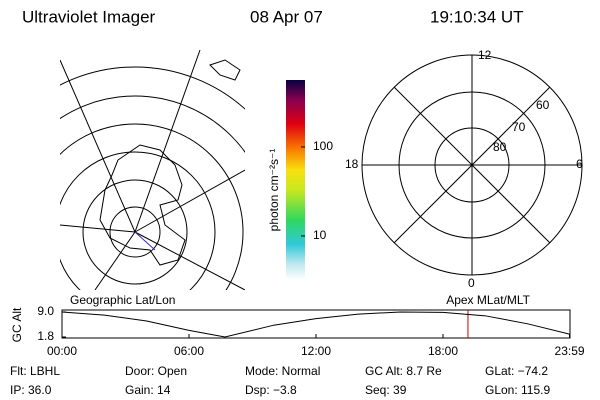  What do you see at coordinates (500, 147) in the screenshot?
I see `mlat-label: 80` at bounding box center [500, 147].